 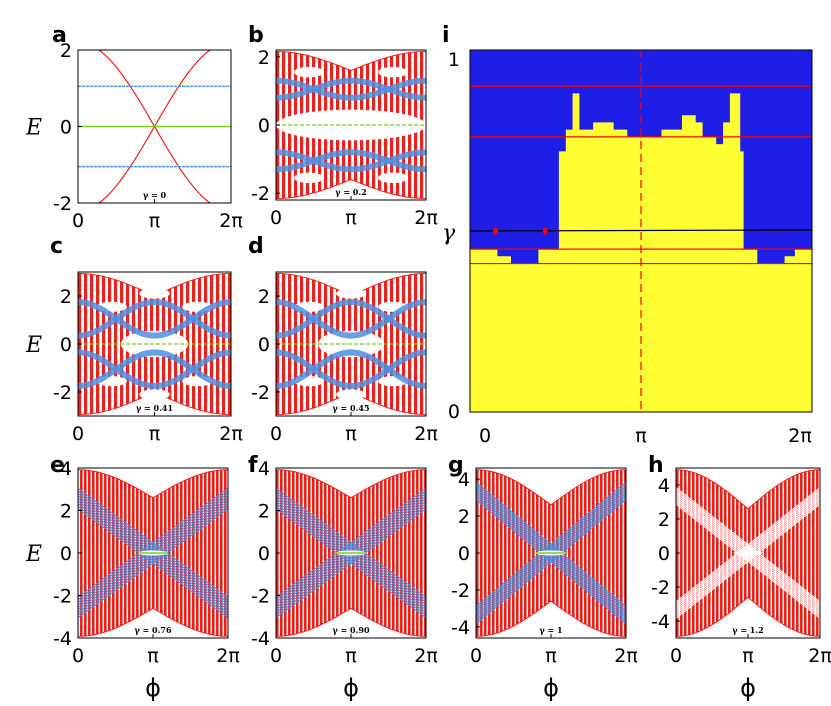 What do you see at coordinates (446, 35) in the screenshot?
I see `panel-label: i` at bounding box center [446, 35].